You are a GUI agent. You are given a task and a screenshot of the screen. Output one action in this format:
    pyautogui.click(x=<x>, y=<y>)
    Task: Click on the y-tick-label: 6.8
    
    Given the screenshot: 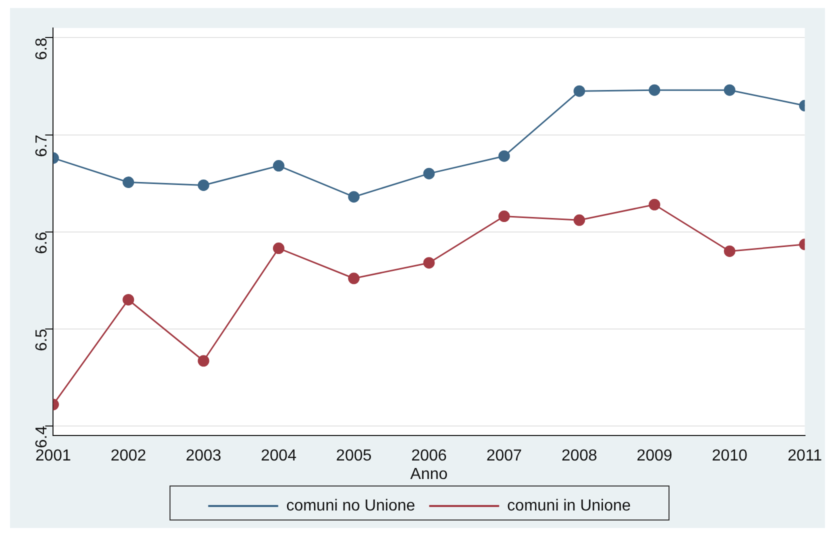 What is the action you would take?
    pyautogui.click(x=42, y=49)
    